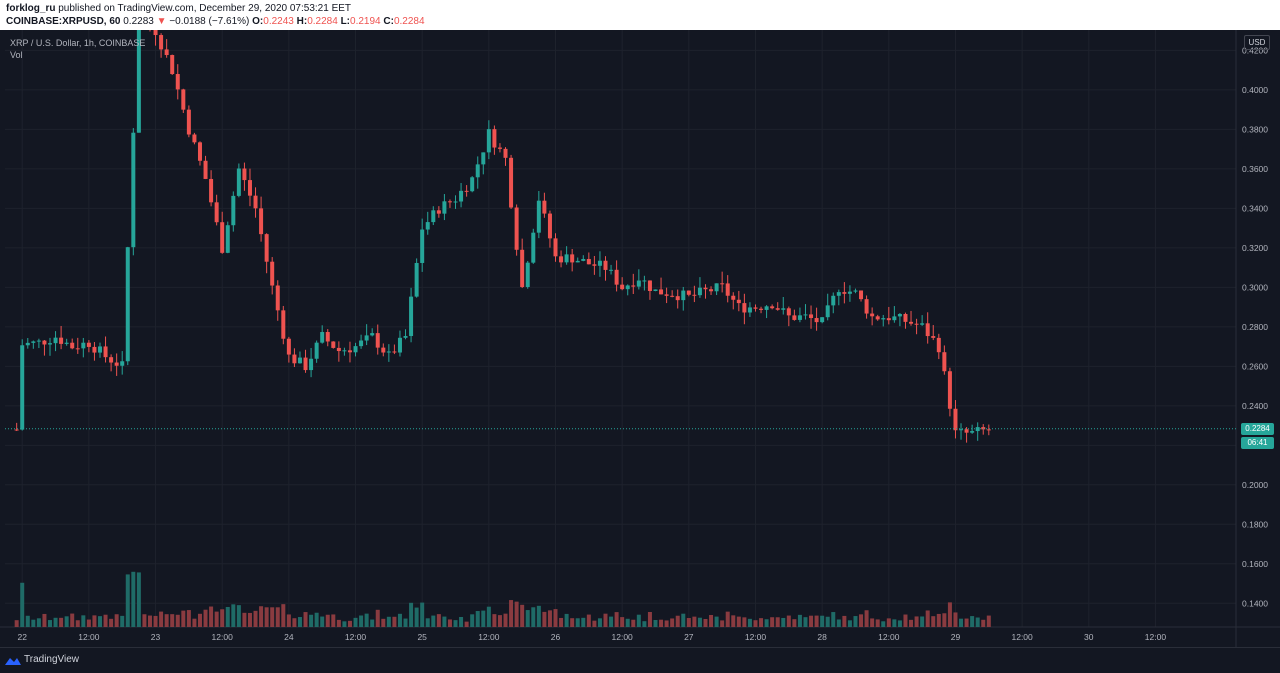 This screenshot has width=1280, height=673. Describe the element at coordinates (1255, 524) in the screenshot. I see `y-tick-label: 0.1800` at that location.